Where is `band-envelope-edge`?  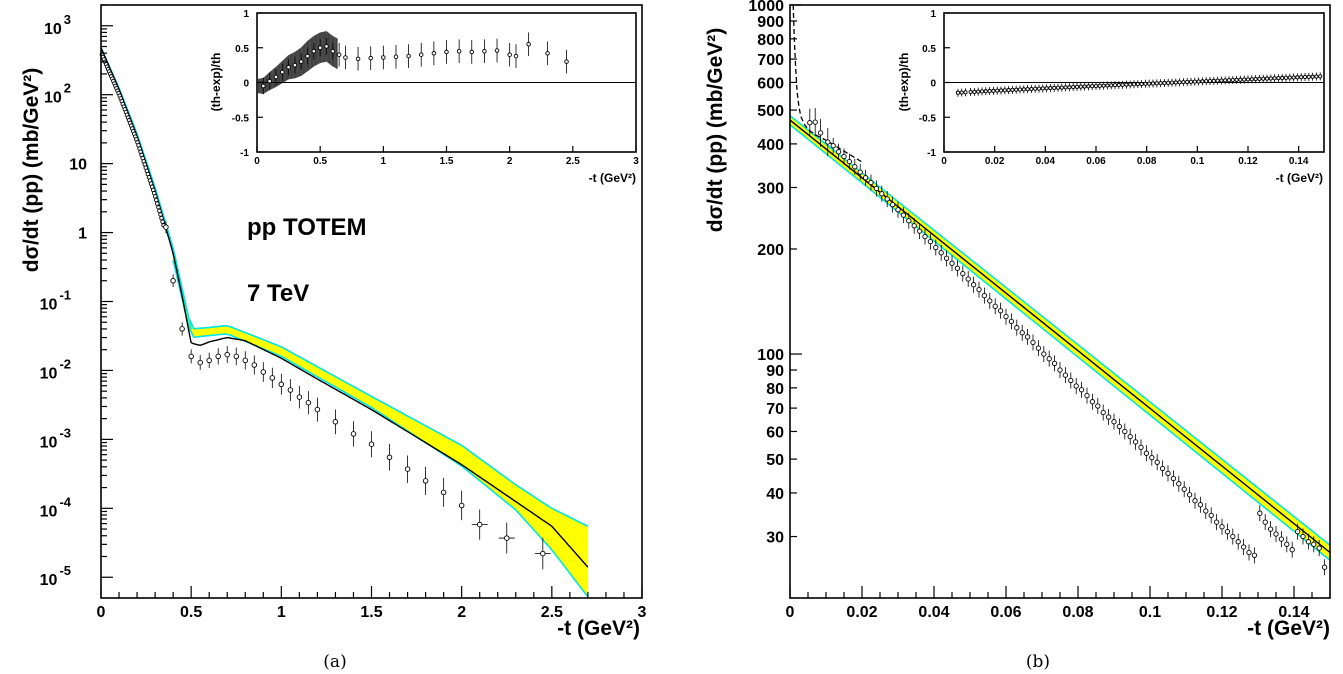
band-envelope-edge is located at coordinates (146, 188).